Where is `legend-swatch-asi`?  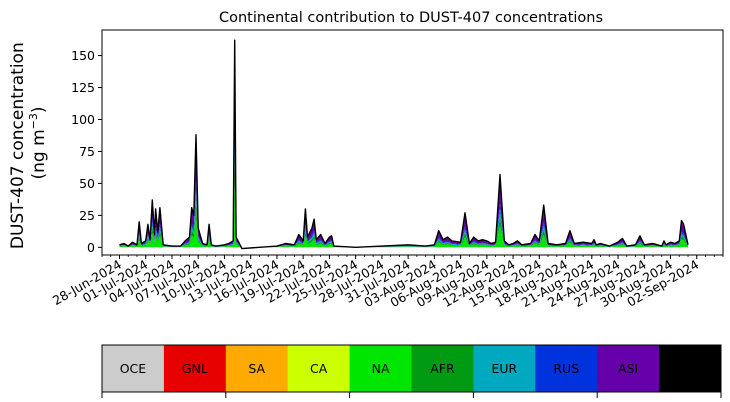
legend-swatch-asi is located at coordinates (628, 368).